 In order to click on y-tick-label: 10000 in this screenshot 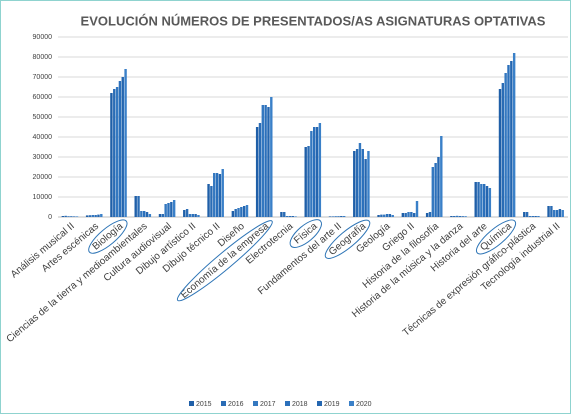, I will do `click(43, 197)`.